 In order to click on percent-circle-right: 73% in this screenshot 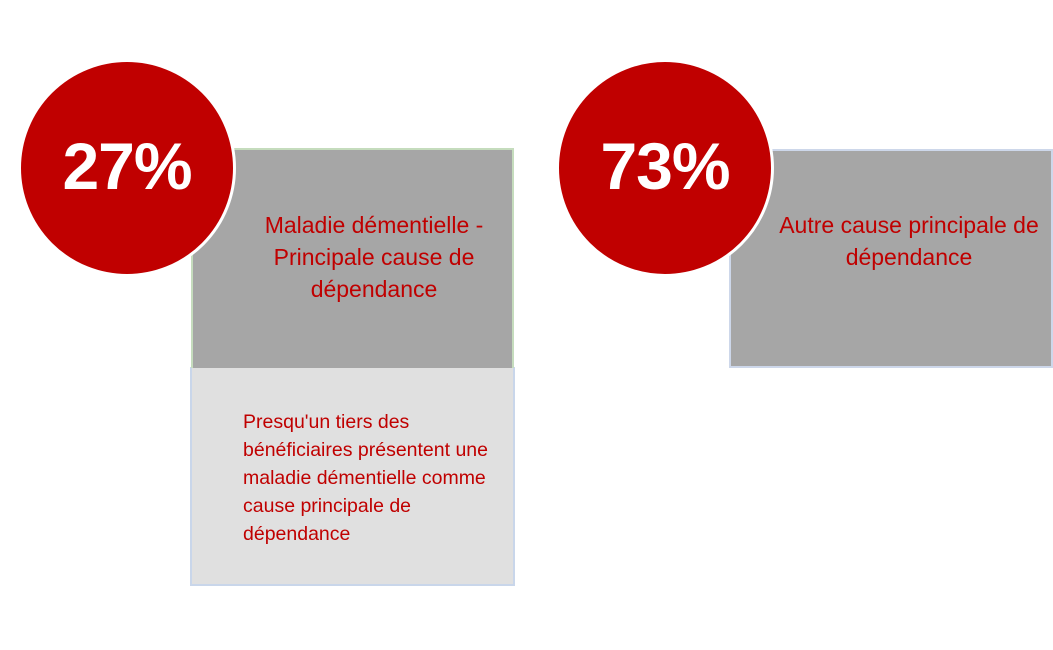, I will do `click(665, 168)`.